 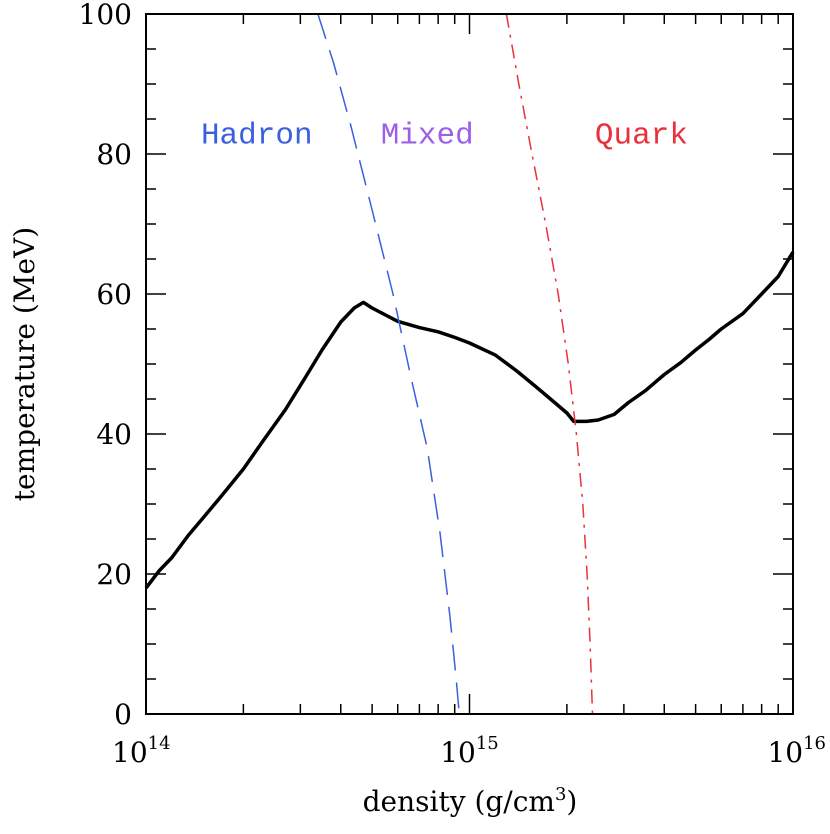 I want to click on region-label-hadron: Hadron, so click(x=257, y=136).